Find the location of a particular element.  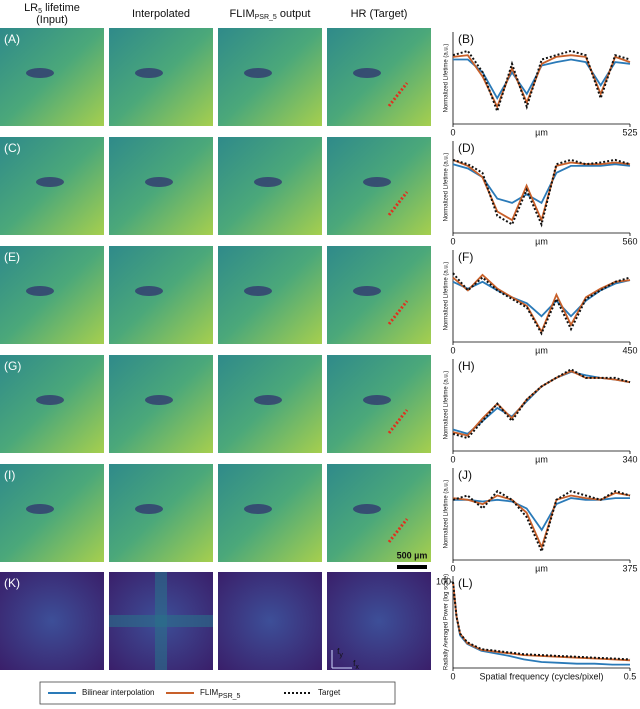

label-after: output is located at coordinates (294, 14).